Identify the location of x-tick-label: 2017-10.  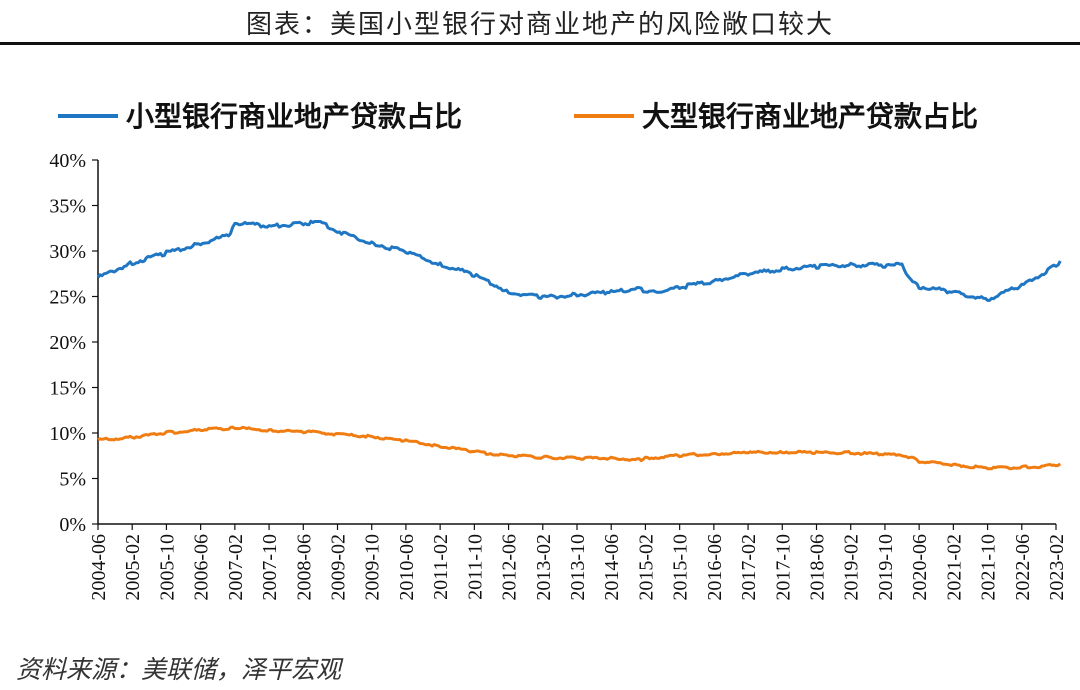
(783, 567).